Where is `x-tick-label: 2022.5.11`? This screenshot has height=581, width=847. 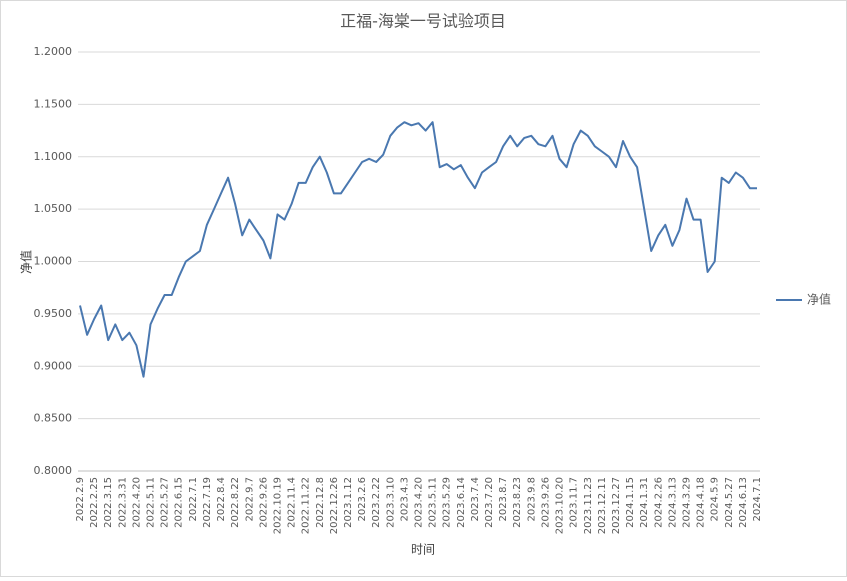 x-tick-label: 2022.5.11 is located at coordinates (151, 502).